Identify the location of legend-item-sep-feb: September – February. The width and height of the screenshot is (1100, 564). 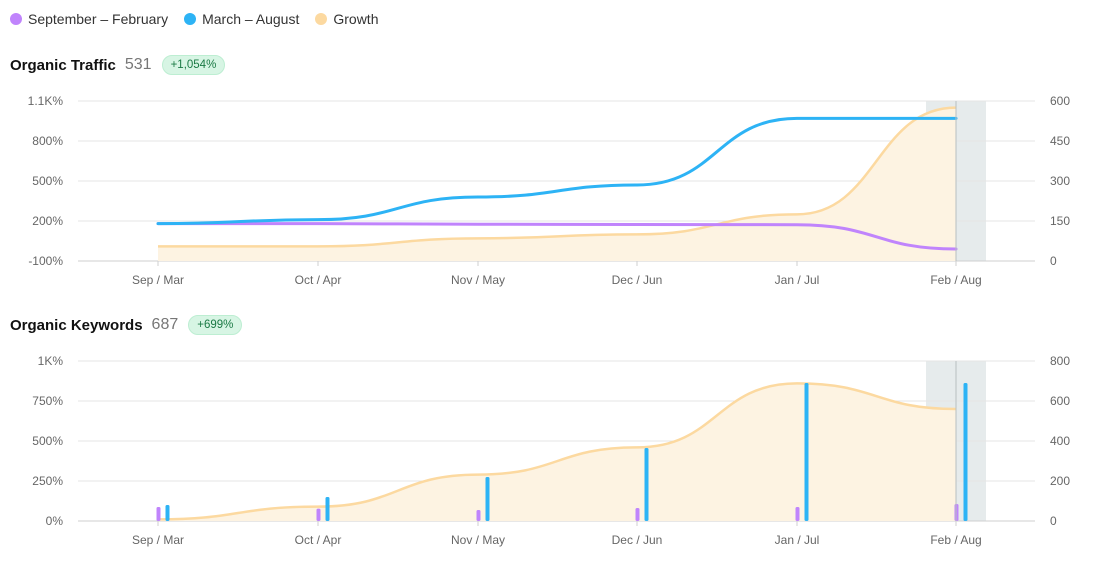
(89, 19).